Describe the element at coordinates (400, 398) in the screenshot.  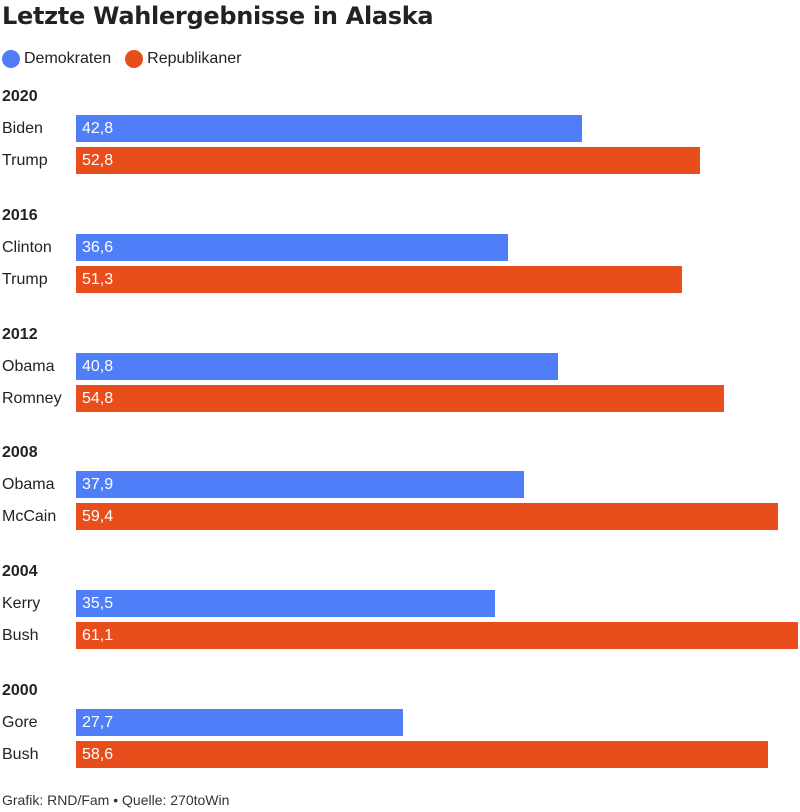
I see `bar-2012-romney: 54,8` at that location.